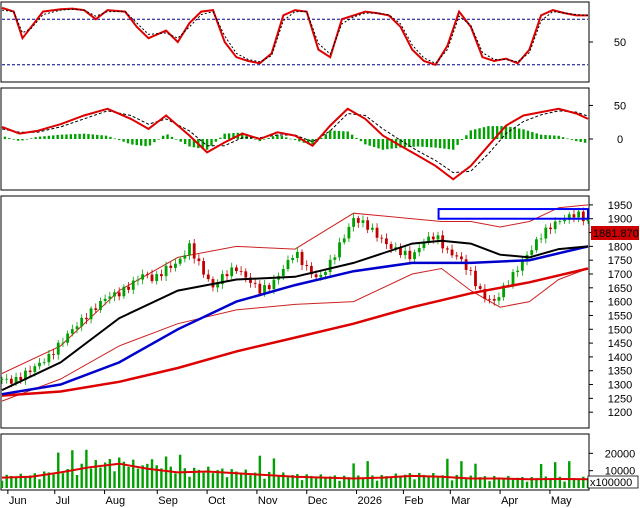 The image size is (640, 508). What do you see at coordinates (620, 344) in the screenshot?
I see `price-tick-label: 1450` at bounding box center [620, 344].